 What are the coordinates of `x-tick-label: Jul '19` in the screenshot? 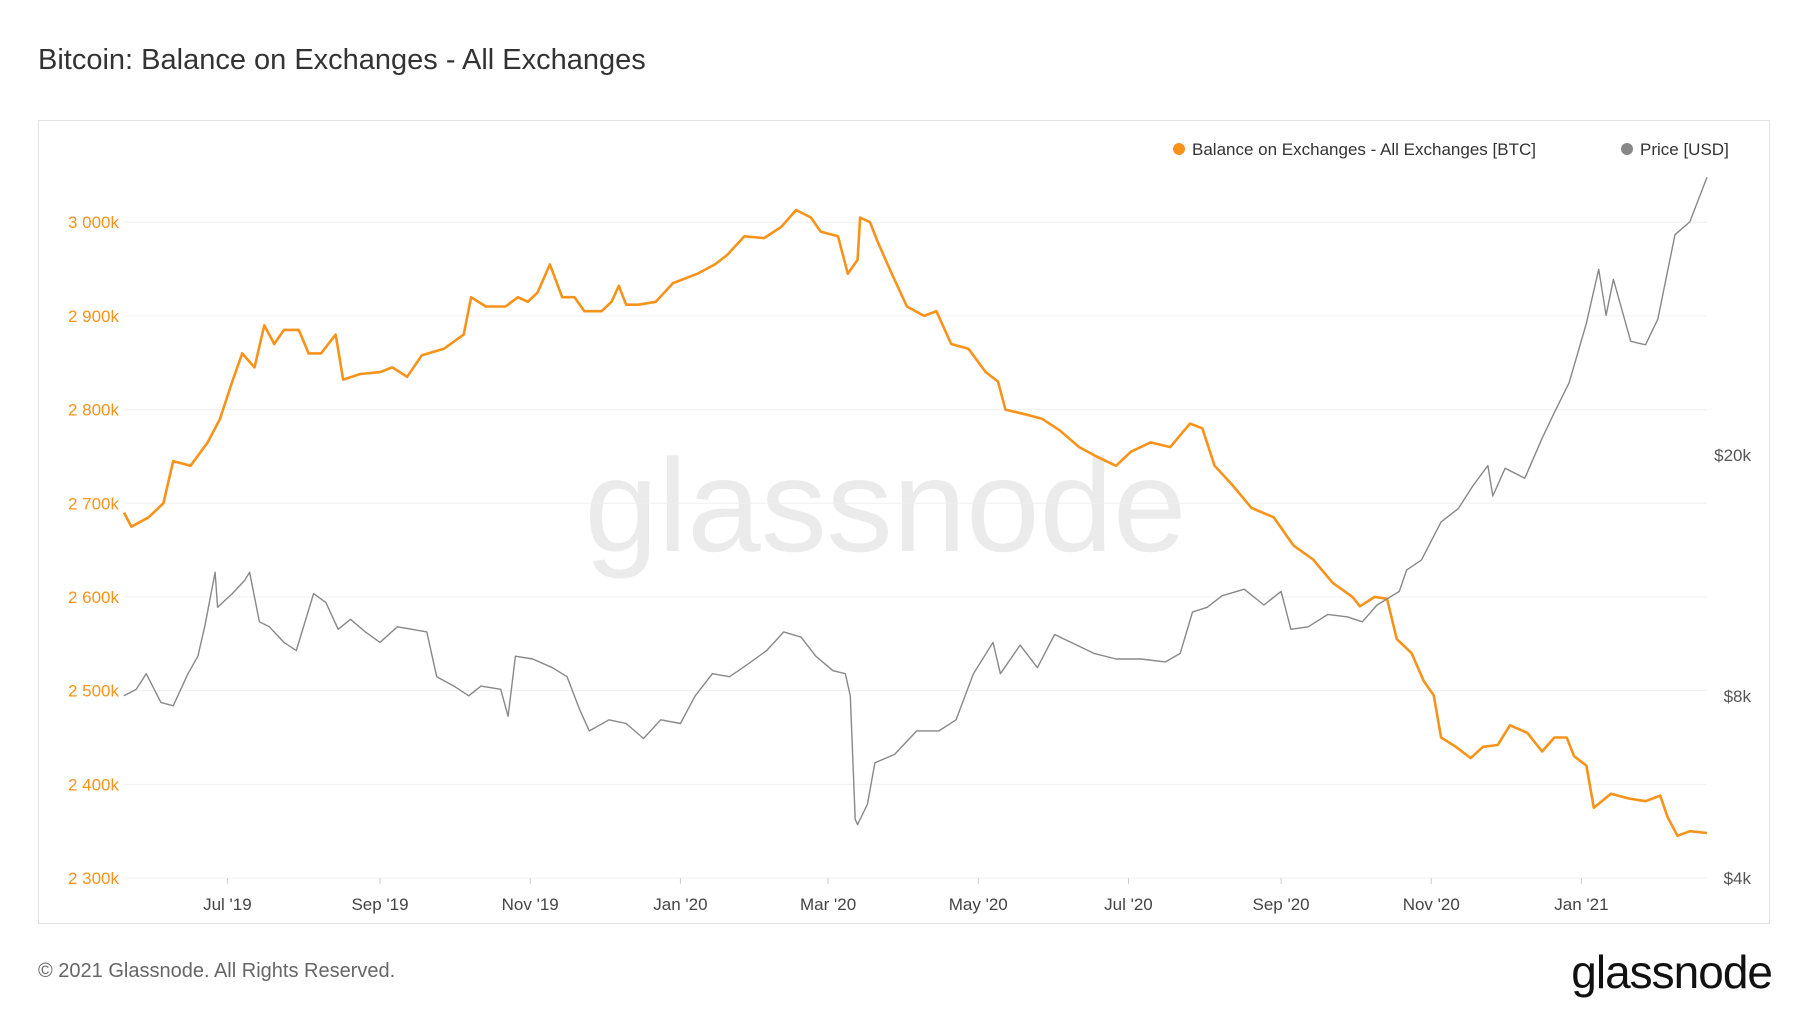 It's located at (227, 904).